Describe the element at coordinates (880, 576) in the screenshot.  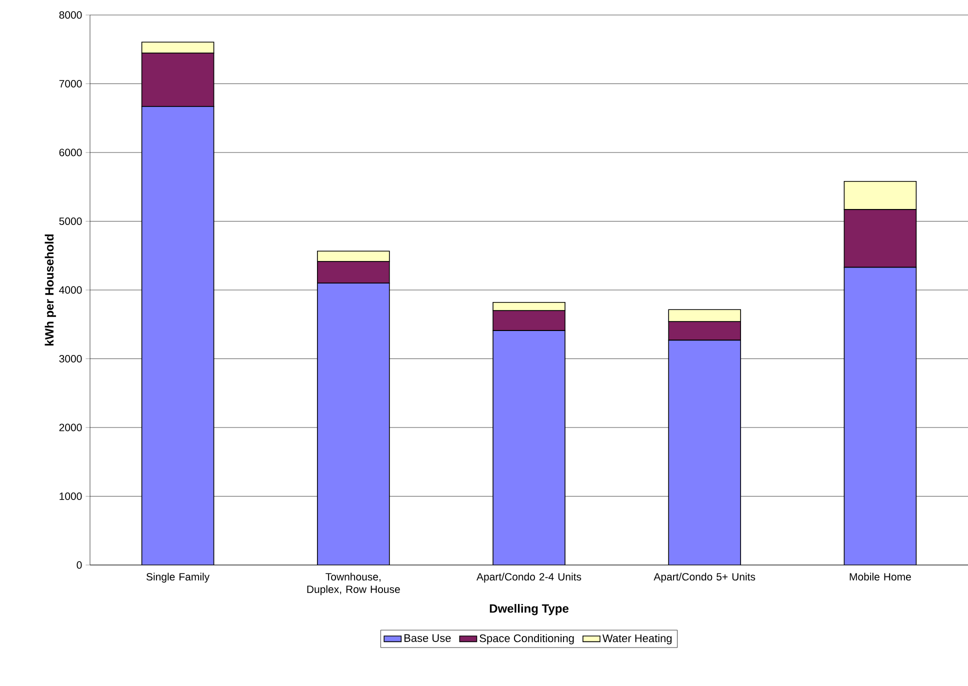
I see `x-tick-label: Mobile Home` at that location.